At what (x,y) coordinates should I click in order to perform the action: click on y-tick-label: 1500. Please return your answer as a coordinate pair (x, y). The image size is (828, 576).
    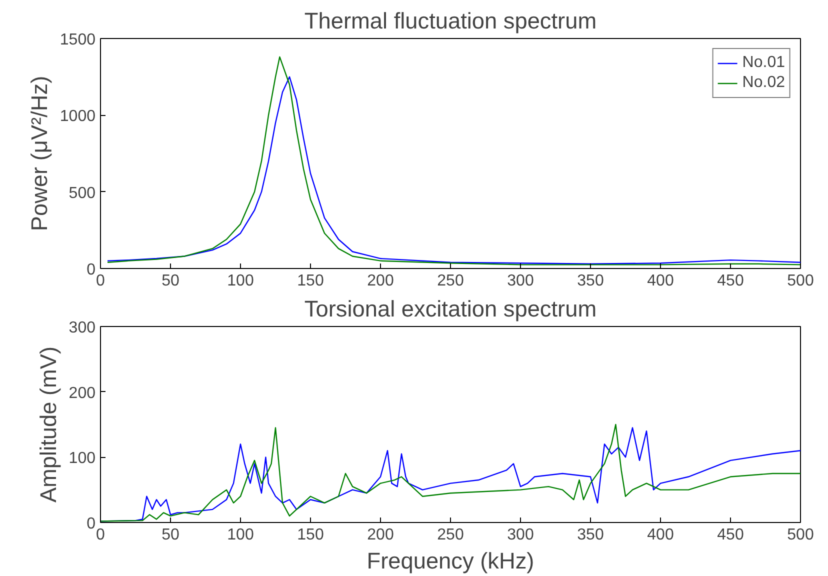
    Looking at the image, I should click on (78, 40).